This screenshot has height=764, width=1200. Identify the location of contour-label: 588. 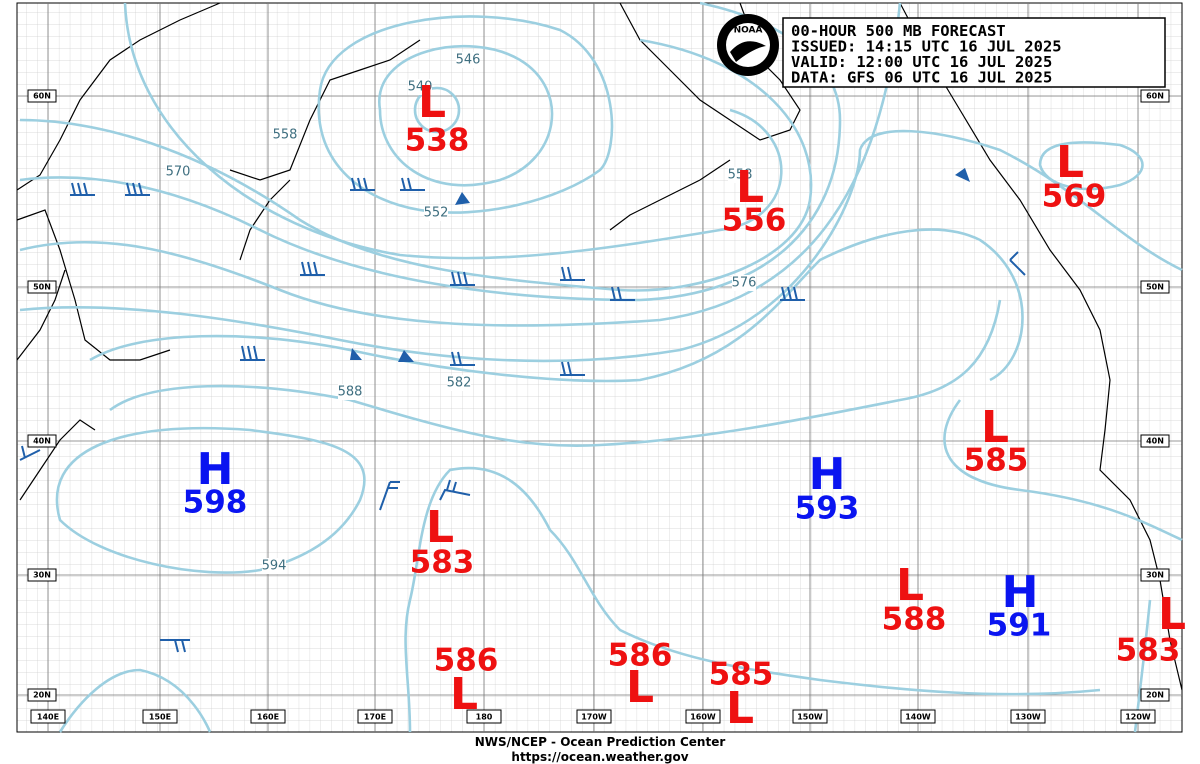
(350, 392).